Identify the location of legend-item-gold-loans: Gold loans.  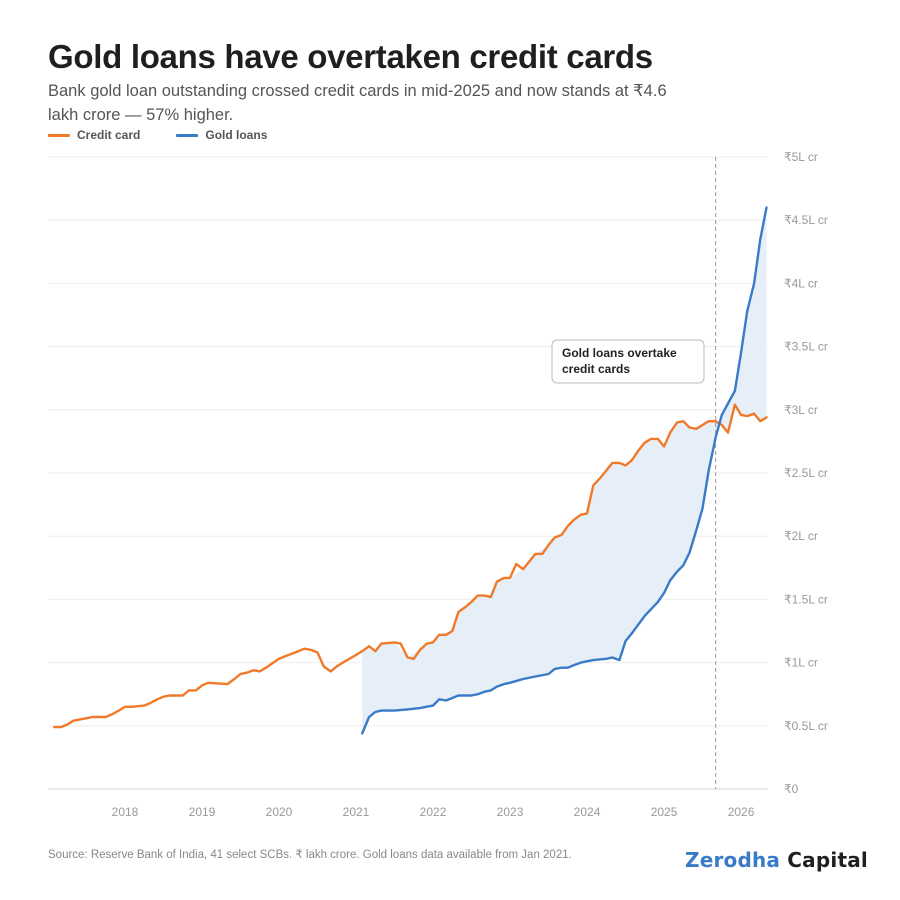
(221, 135).